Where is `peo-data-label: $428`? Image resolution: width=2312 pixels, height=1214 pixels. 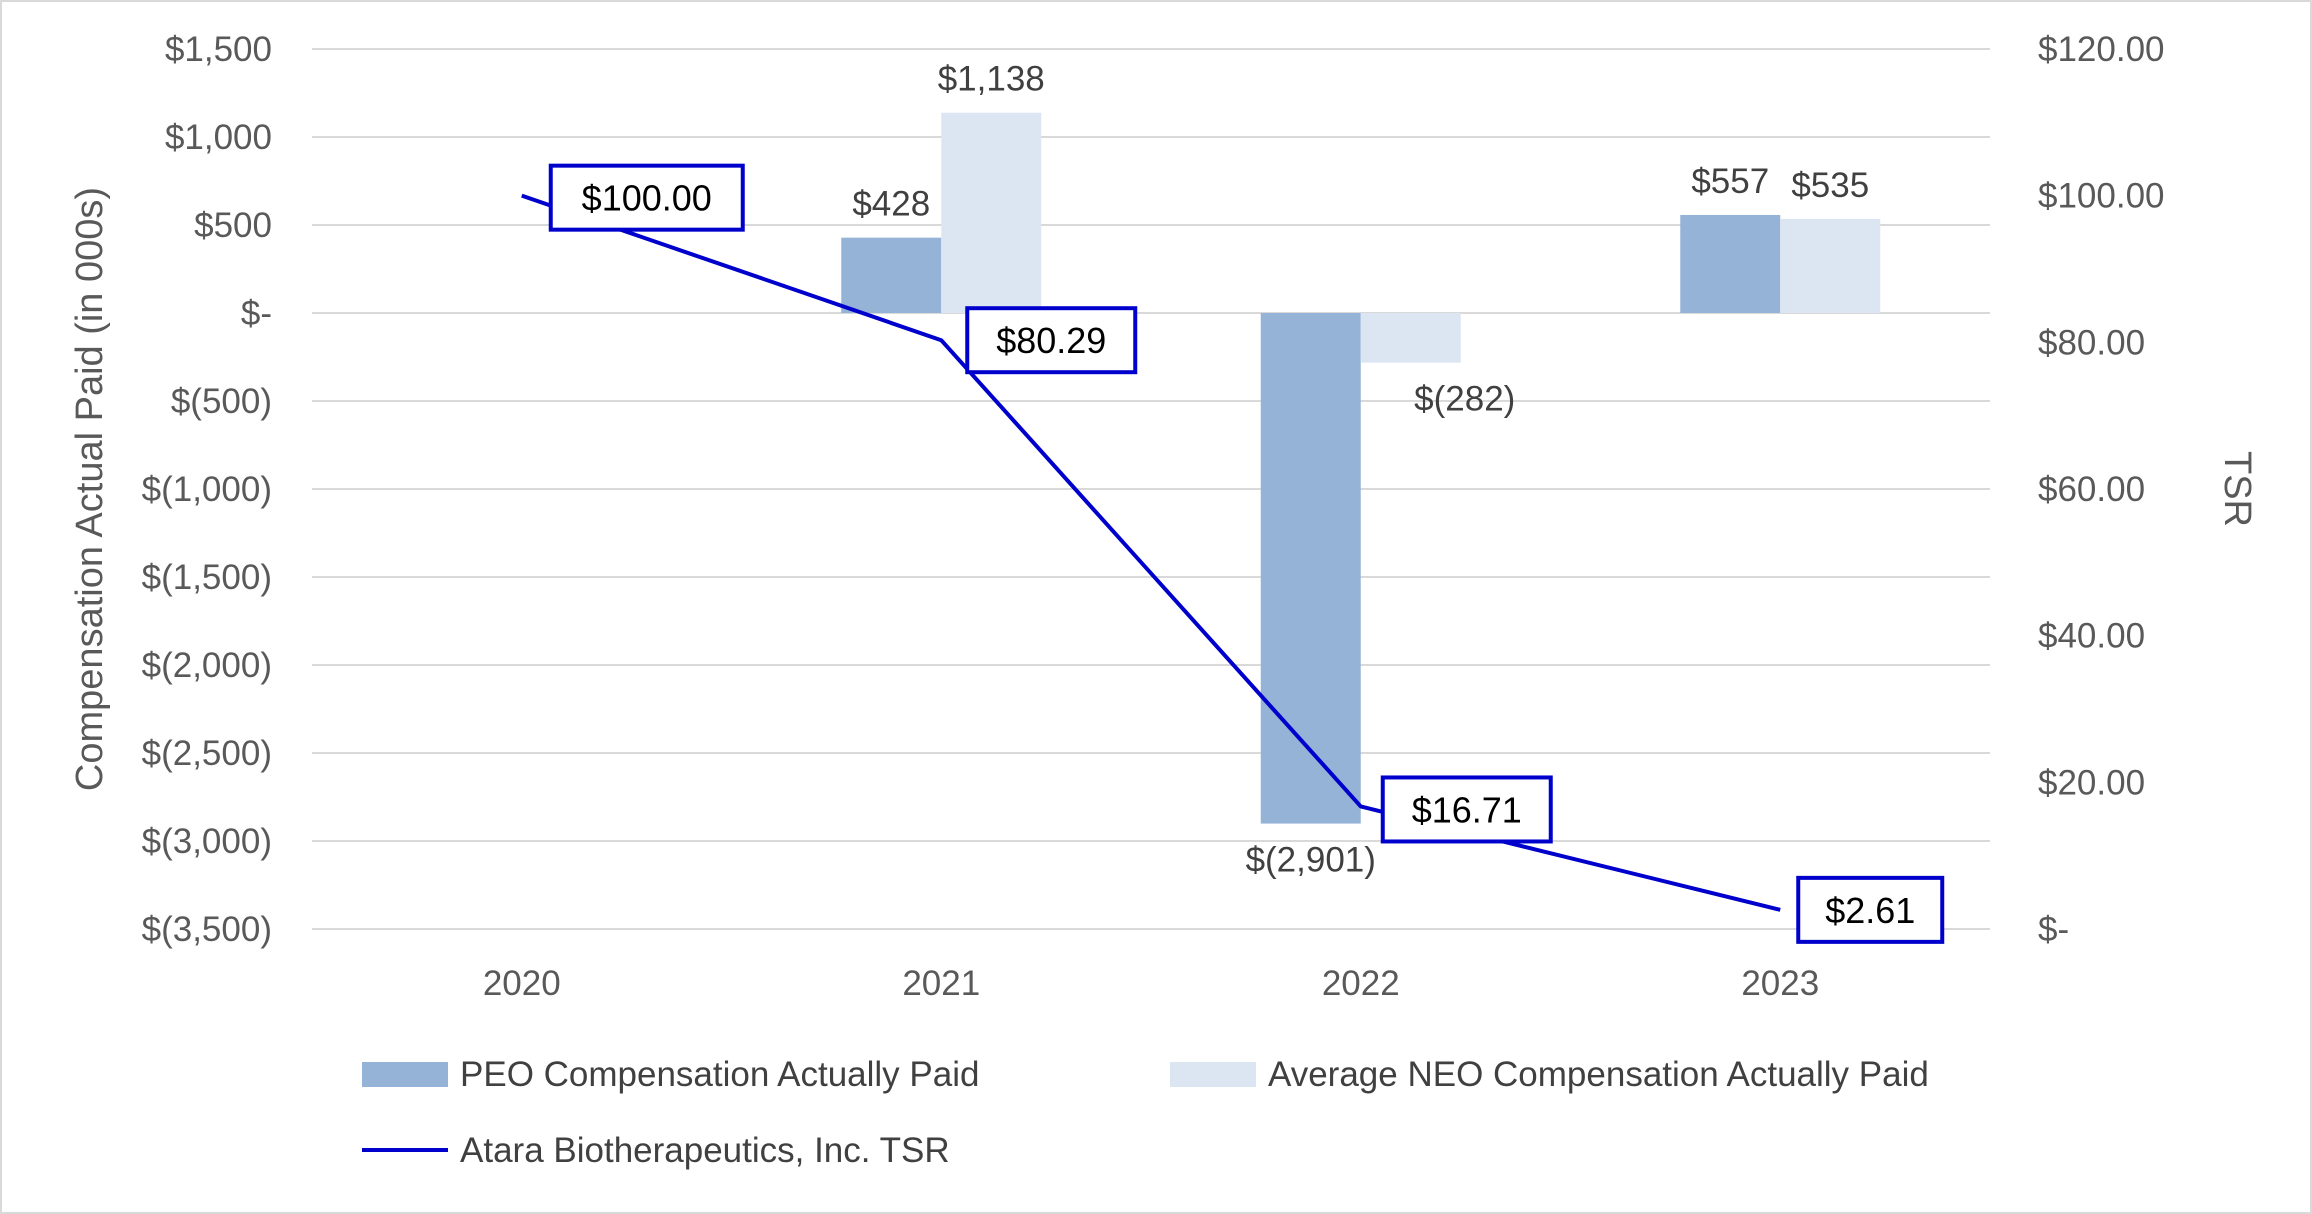 peo-data-label: $428 is located at coordinates (891, 204).